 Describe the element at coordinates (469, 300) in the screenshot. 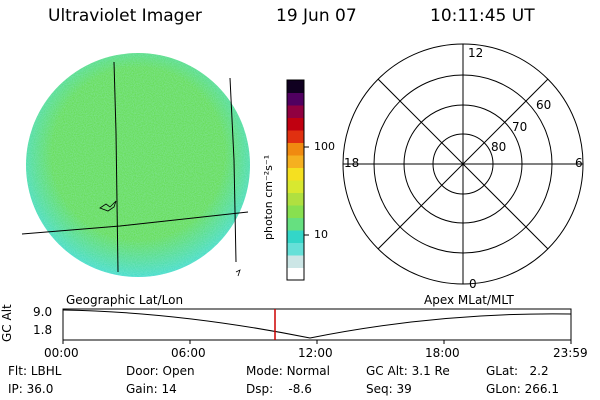

I see `timeline-right-title: Apex MLat/MLT` at that location.